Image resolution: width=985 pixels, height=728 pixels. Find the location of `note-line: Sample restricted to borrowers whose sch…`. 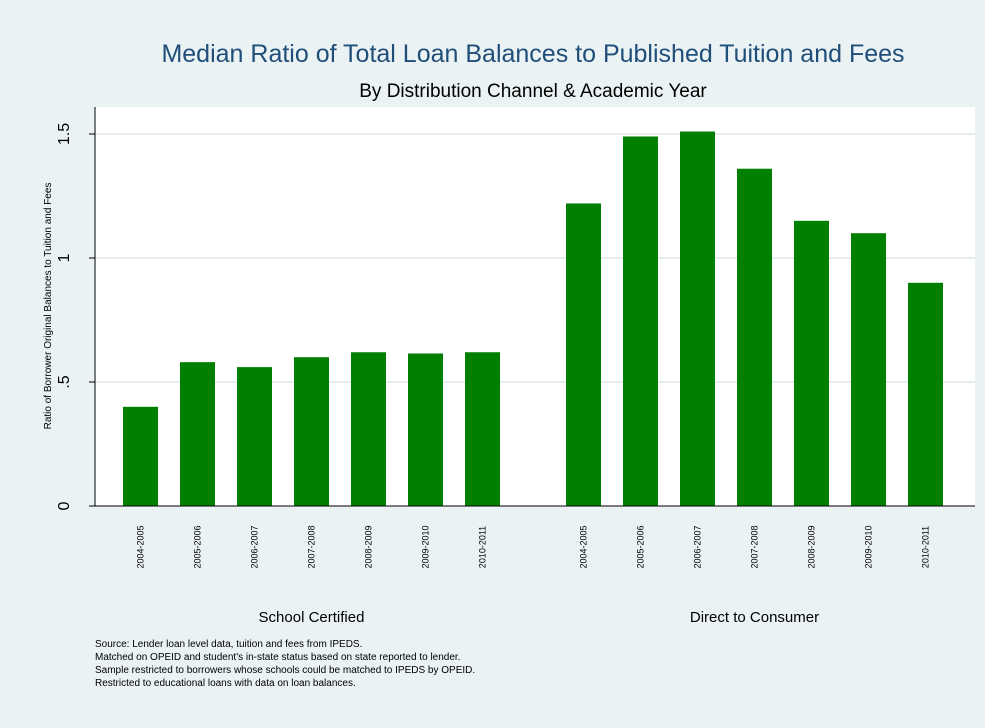

note-line: Sample restricted to borrowers whose sch… is located at coordinates (285, 670).